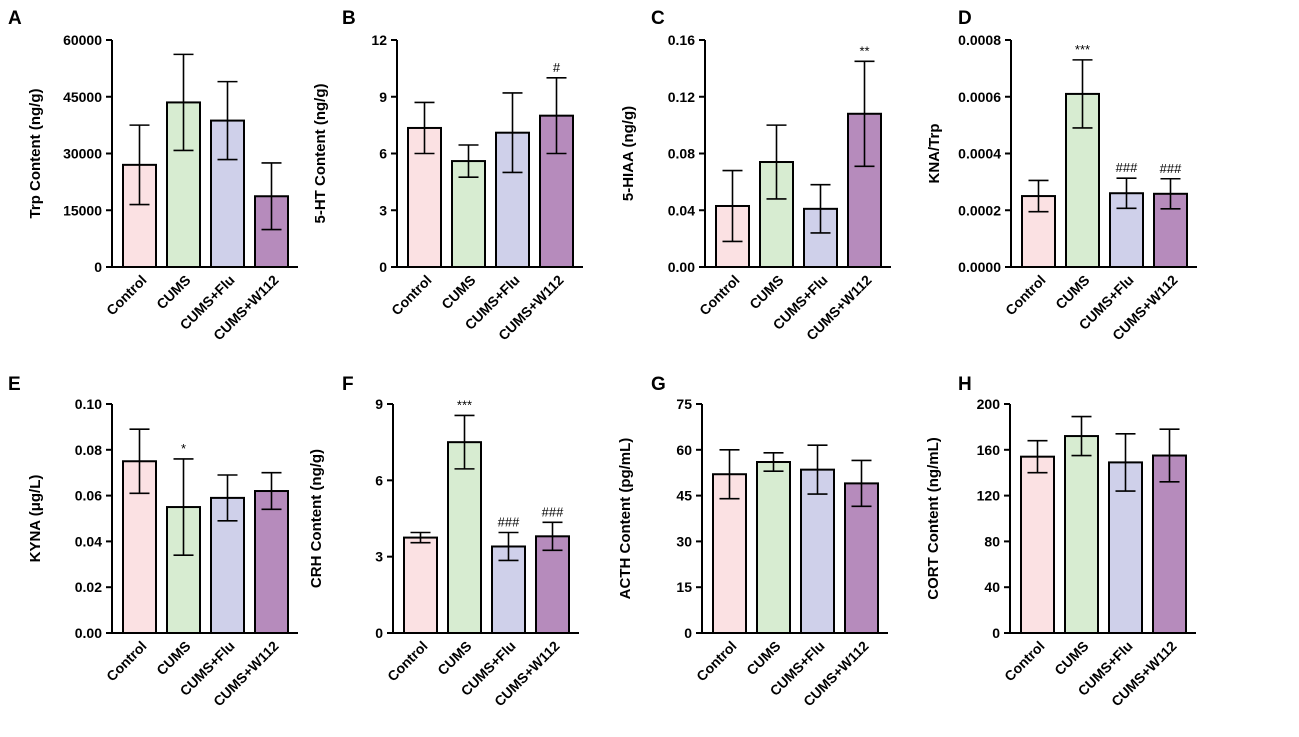 The image size is (1299, 737). I want to click on y-tick-label: 80, so click(992, 541).